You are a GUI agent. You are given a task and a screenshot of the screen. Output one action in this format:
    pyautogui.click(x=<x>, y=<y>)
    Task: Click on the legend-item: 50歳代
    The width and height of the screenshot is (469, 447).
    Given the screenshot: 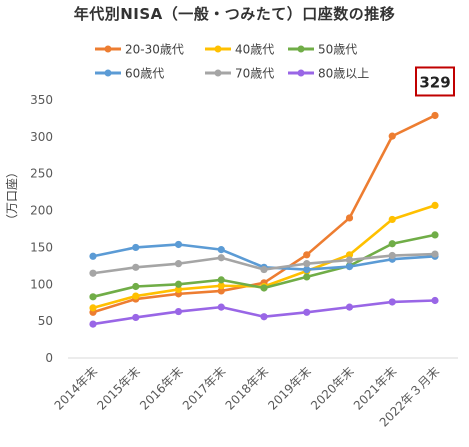 What is the action you would take?
    pyautogui.click(x=322, y=50)
    